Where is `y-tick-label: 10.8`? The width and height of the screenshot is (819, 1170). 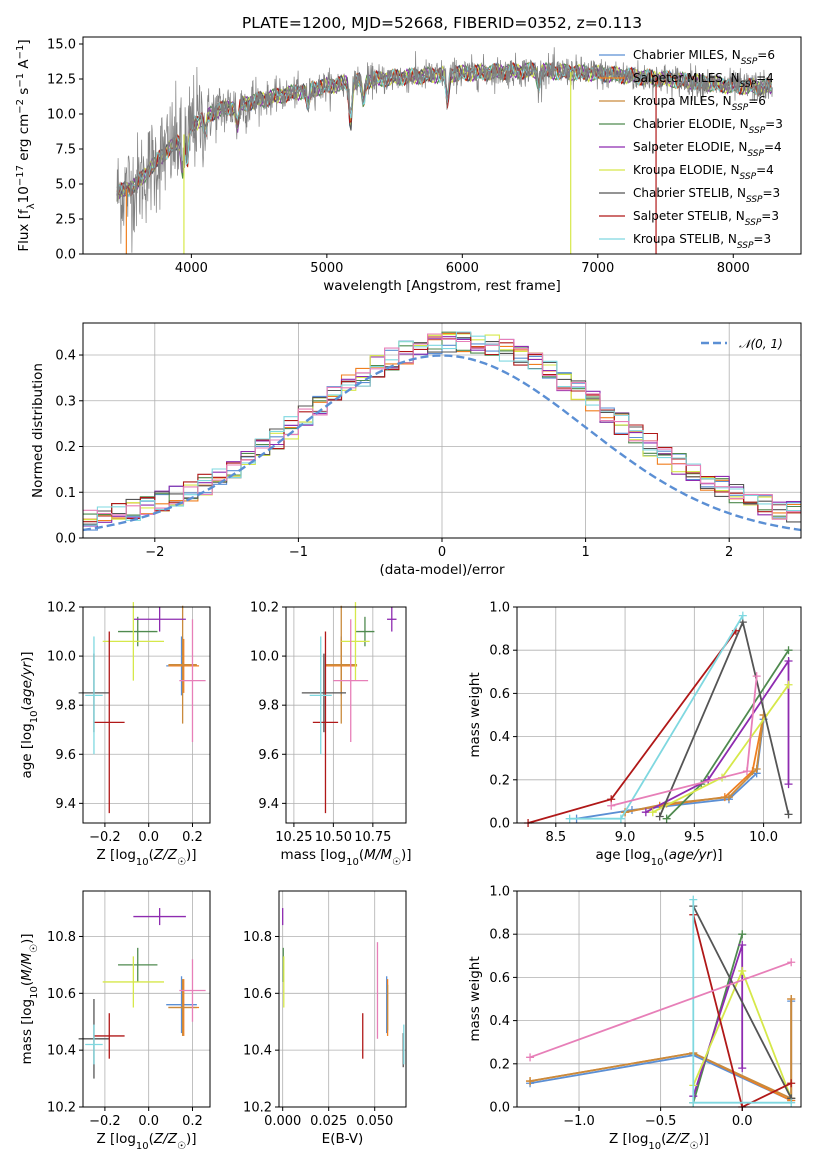 y-tick-label: 10.8 is located at coordinates (257, 937).